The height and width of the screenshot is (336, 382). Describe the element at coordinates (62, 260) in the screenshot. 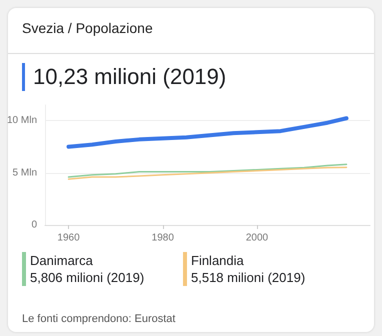

I see `legend-label: Danimarca` at that location.